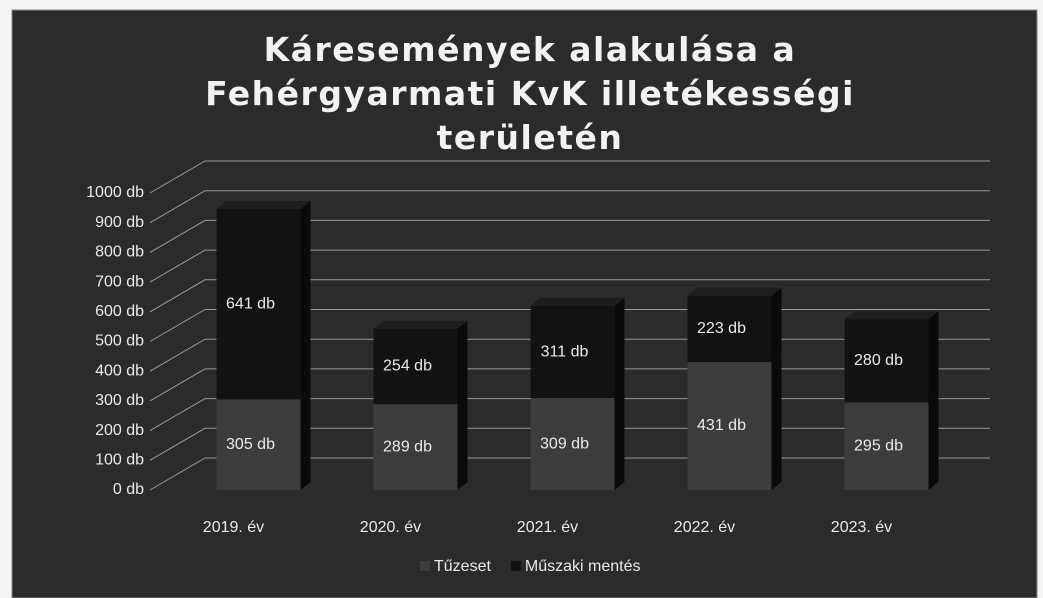 This screenshot has width=1043, height=598. Describe the element at coordinates (704, 527) in the screenshot. I see `x-tick-label: 2022. év` at that location.